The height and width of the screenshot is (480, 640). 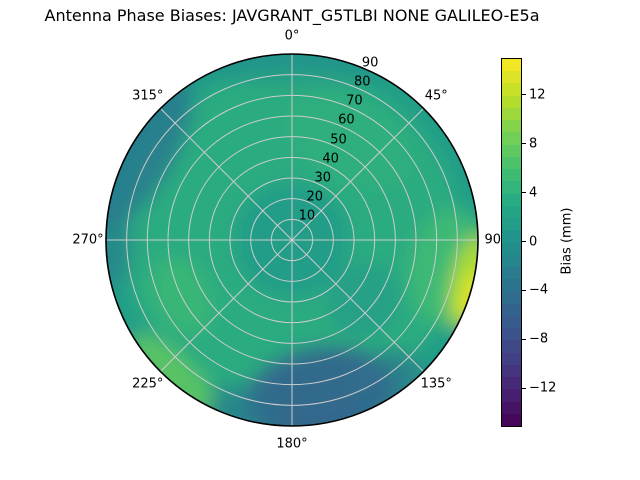 I want to click on radial-tick-label: 90, so click(x=370, y=63).